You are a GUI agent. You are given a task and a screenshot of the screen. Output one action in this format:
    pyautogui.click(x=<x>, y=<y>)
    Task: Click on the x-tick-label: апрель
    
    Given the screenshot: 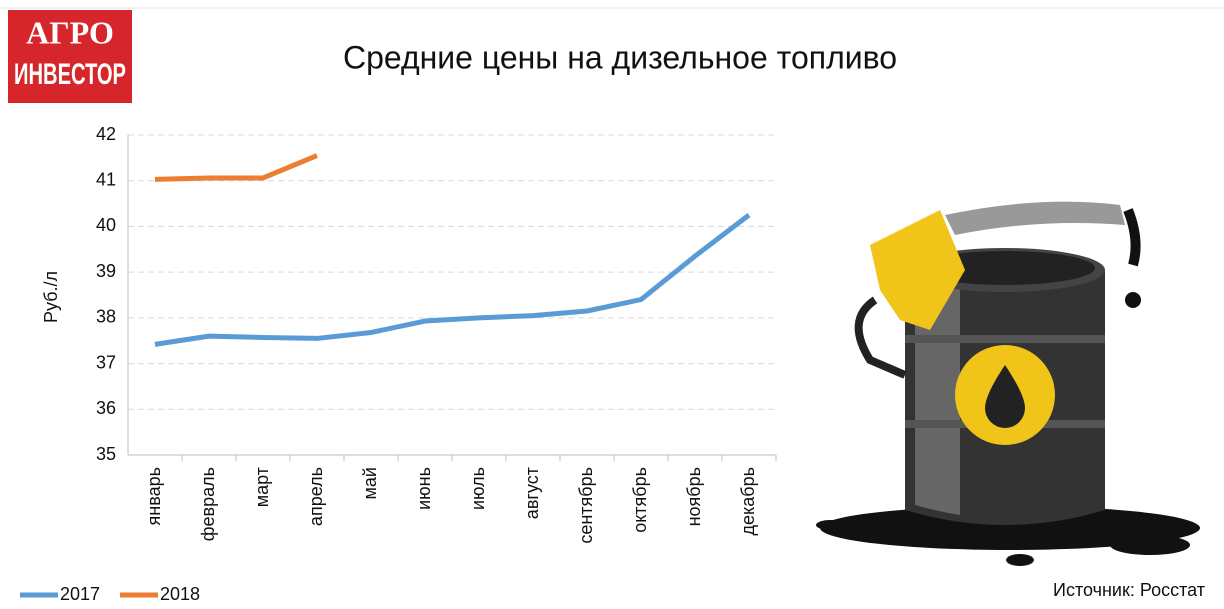 What is the action you would take?
    pyautogui.click(x=316, y=496)
    